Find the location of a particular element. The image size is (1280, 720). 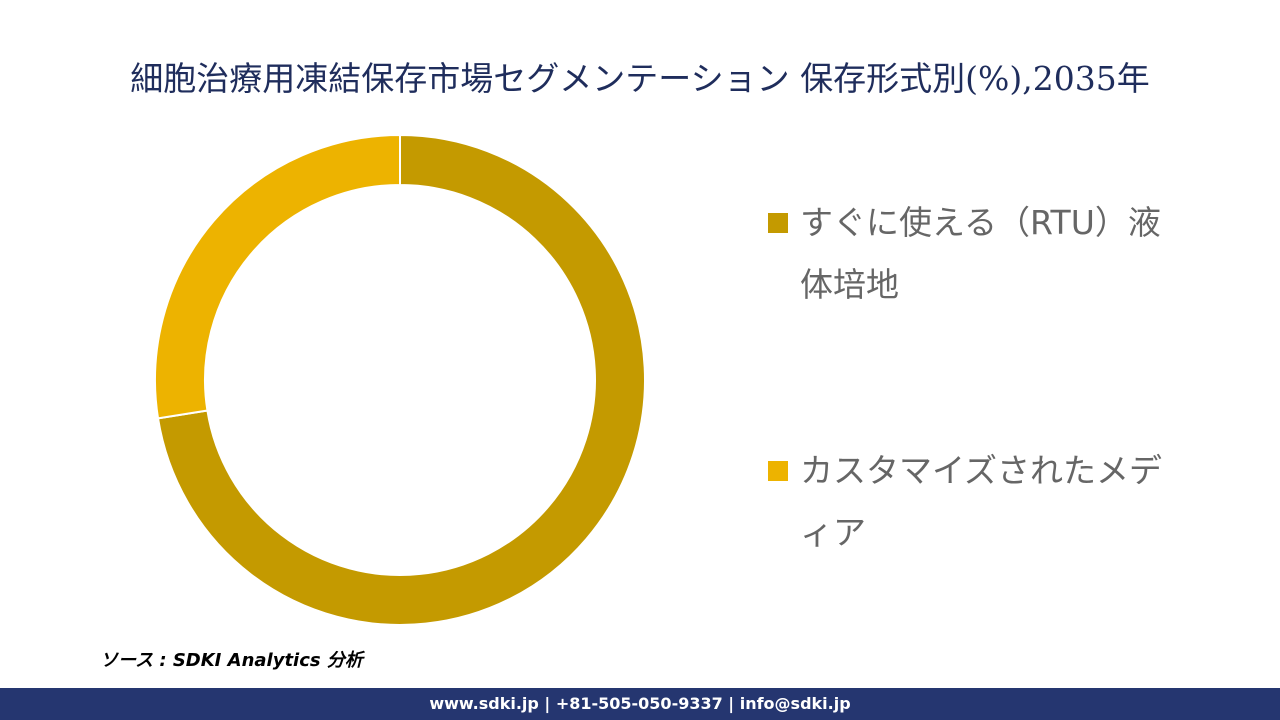

legend-label: カスタマイズされたメディア is located at coordinates (981, 501).